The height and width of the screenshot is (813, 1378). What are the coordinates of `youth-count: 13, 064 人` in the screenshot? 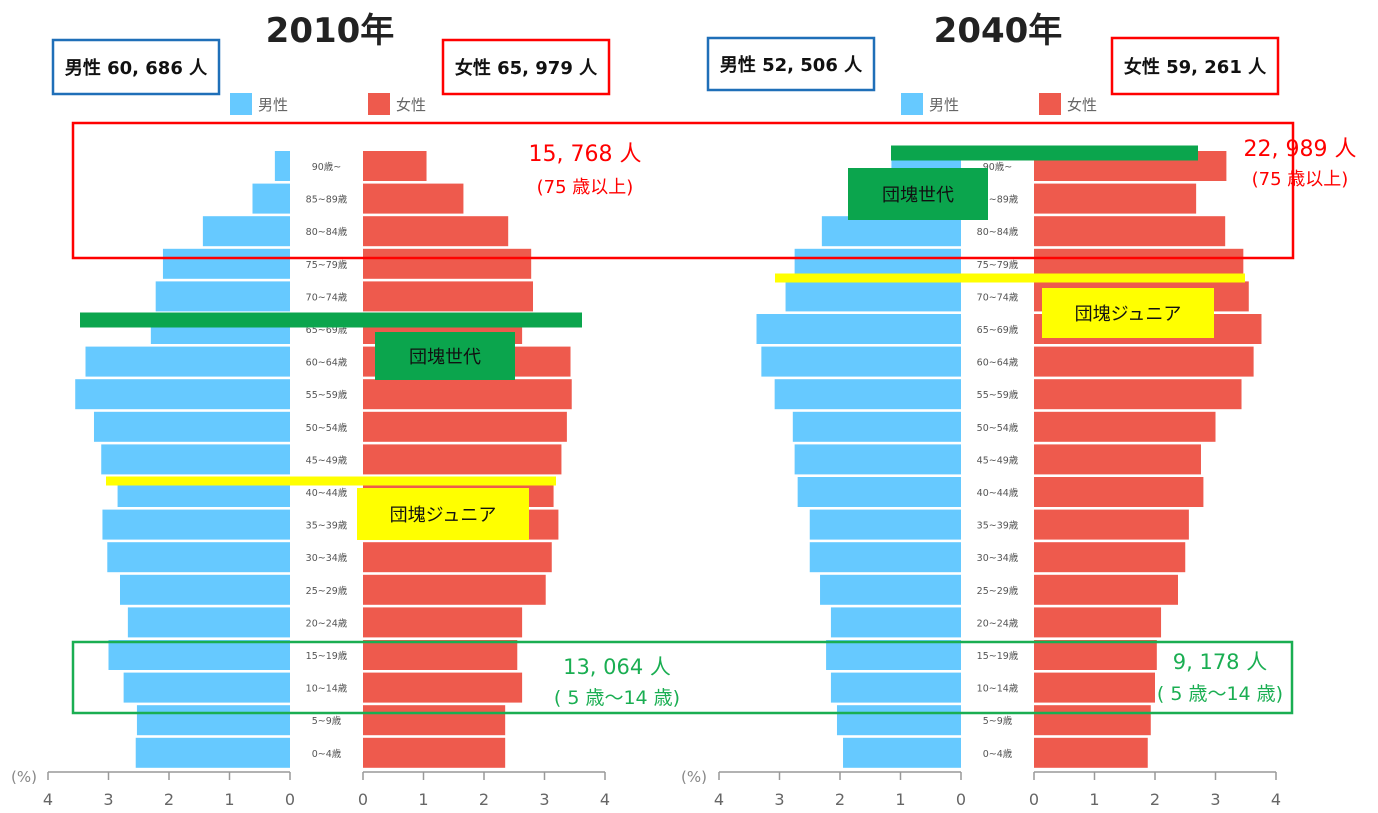 It's located at (617, 667).